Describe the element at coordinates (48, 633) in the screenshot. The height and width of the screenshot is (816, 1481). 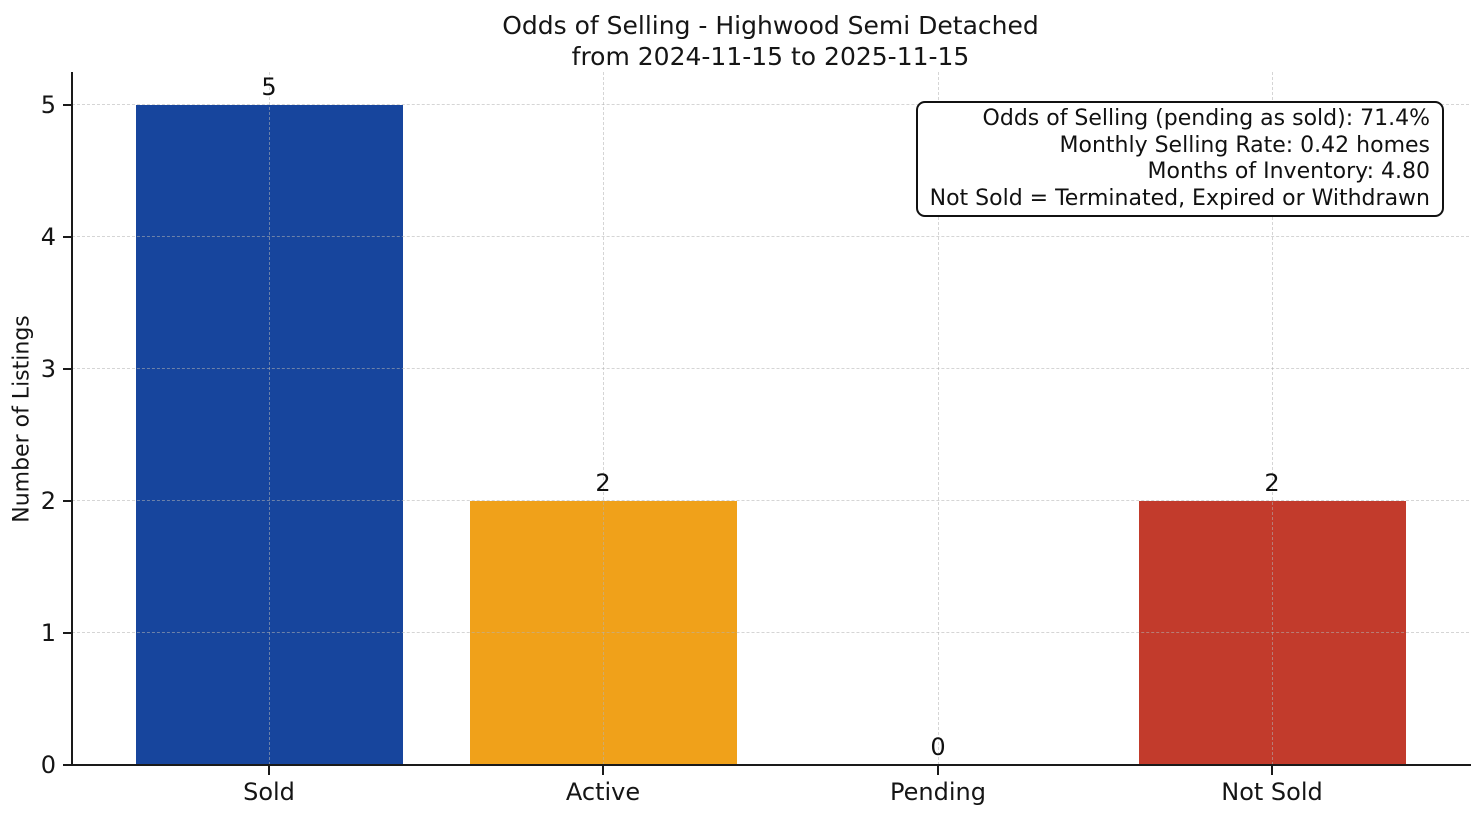
I see `y-tick-label-1: 1` at that location.